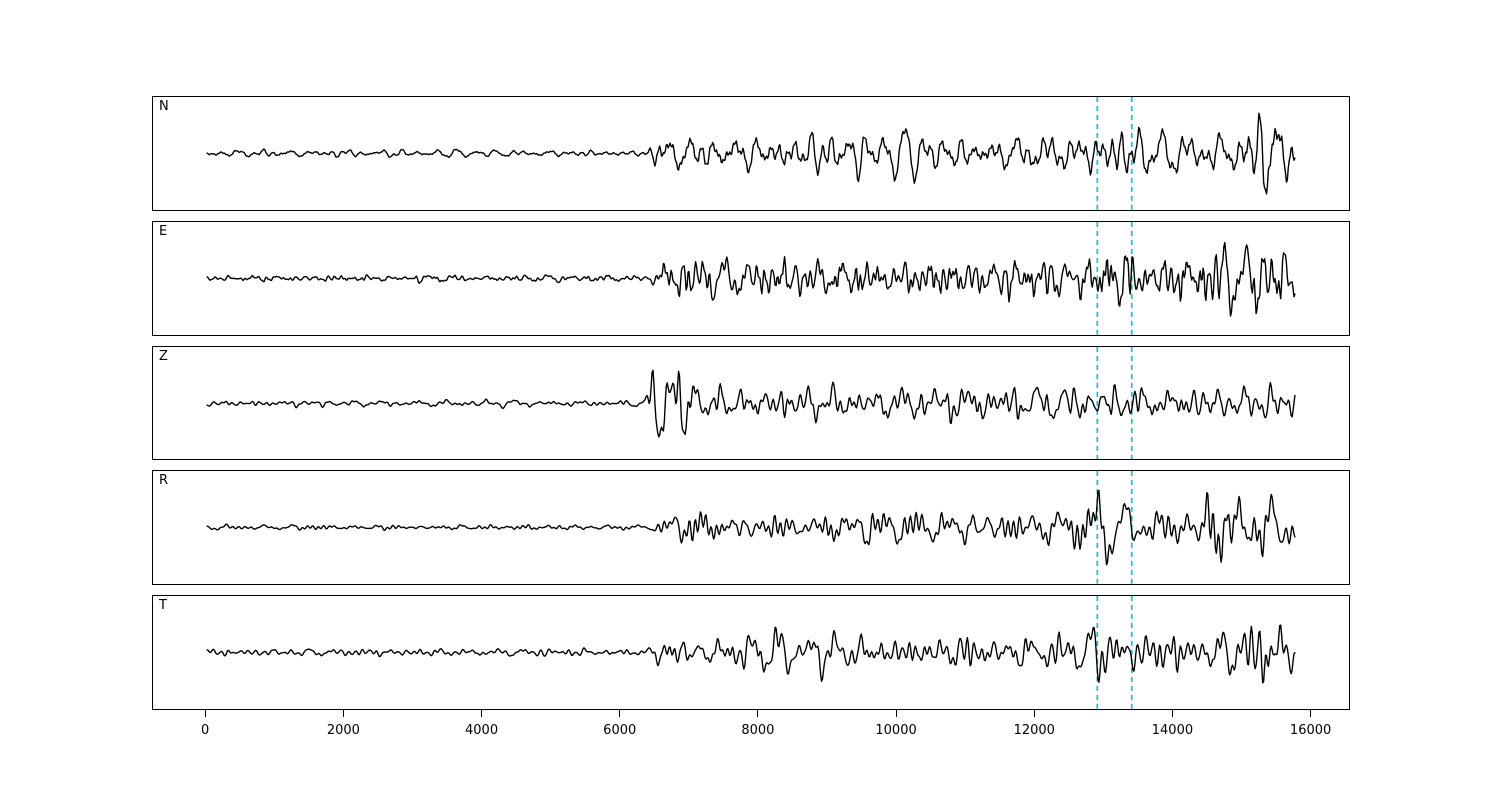 The width and height of the screenshot is (1500, 800). Describe the element at coordinates (205, 730) in the screenshot. I see `x-tick-label: 0` at that location.